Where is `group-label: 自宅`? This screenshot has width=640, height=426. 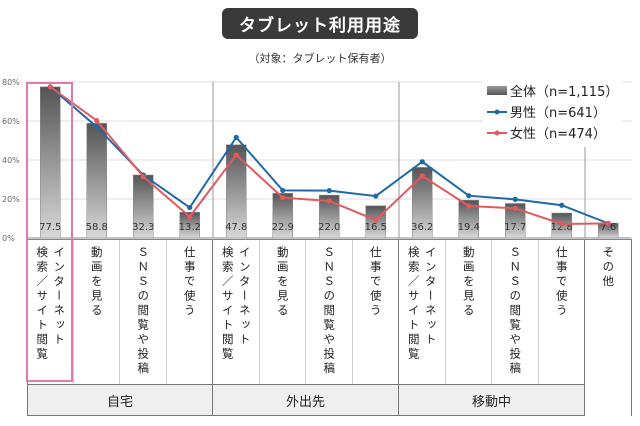 group-label: 自宅 is located at coordinates (120, 400).